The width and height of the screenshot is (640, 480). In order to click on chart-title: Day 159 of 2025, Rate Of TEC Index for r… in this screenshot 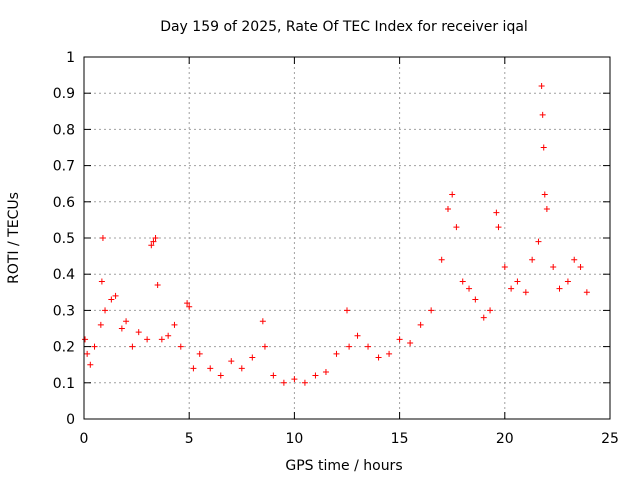, I will do `click(344, 27)`.